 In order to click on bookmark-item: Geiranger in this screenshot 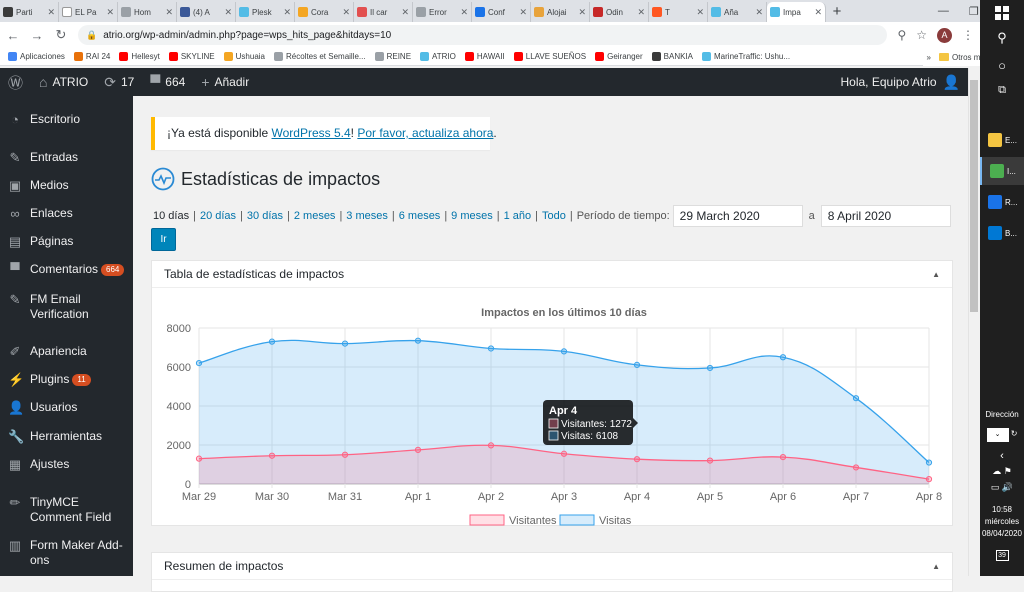, I will do `click(619, 56)`.